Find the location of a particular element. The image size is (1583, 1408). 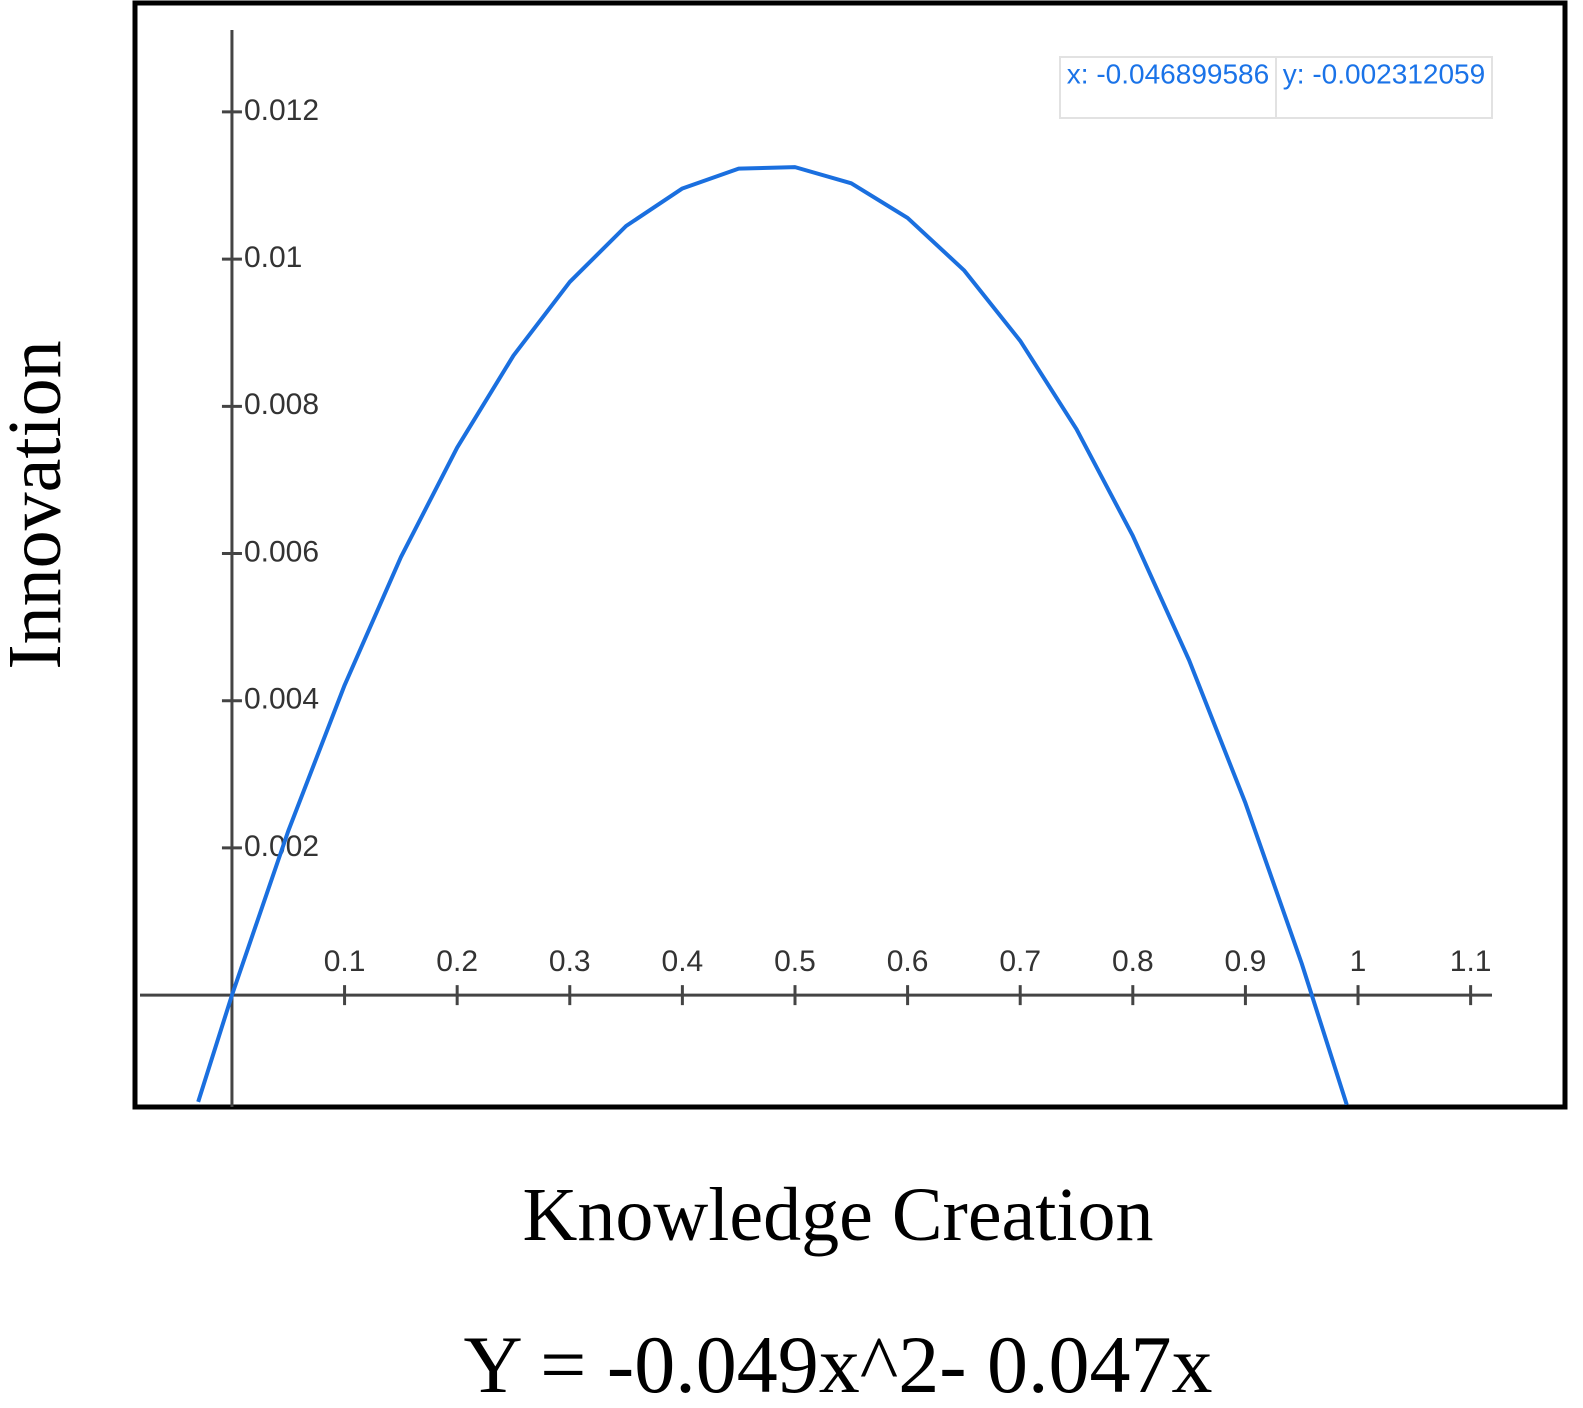

x-tick-label: 0.9 is located at coordinates (1246, 961).